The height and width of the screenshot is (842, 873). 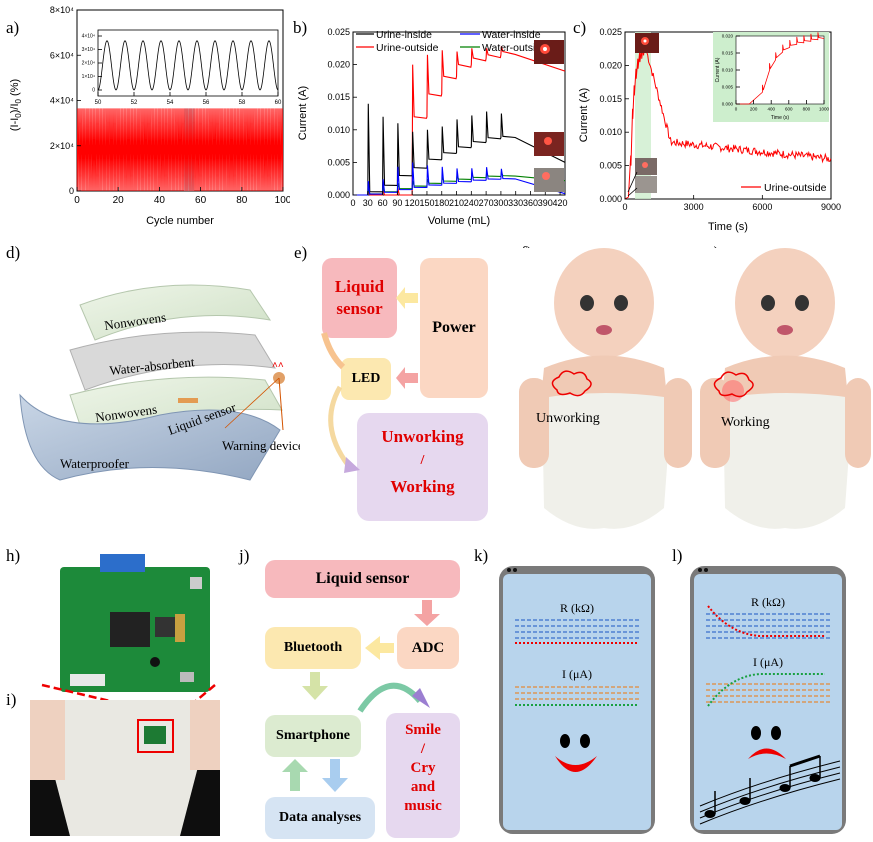 What do you see at coordinates (514, 48) in the screenshot?
I see `legend-water-outside: Water-outside` at bounding box center [514, 48].